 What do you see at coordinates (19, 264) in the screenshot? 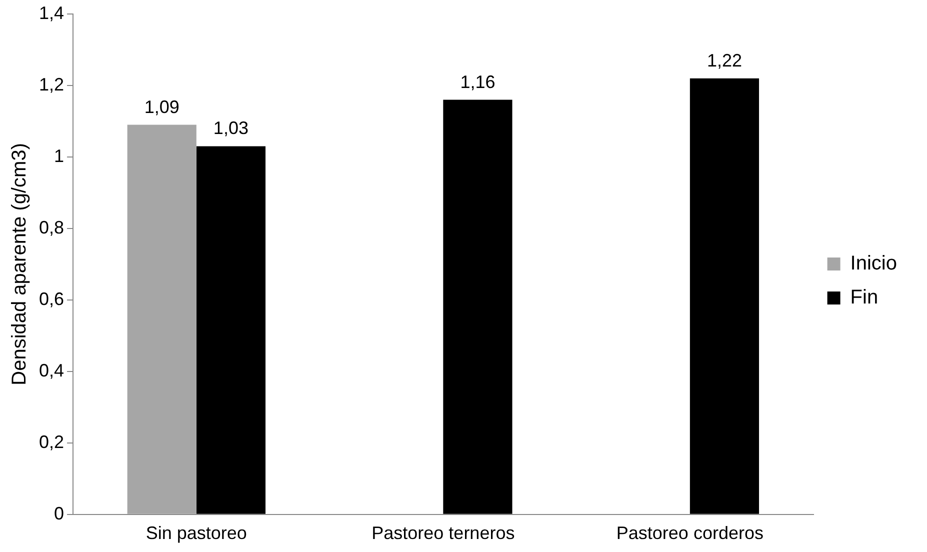
I see `y-axis-title: Densidad aparente (g/cm3)` at bounding box center [19, 264].